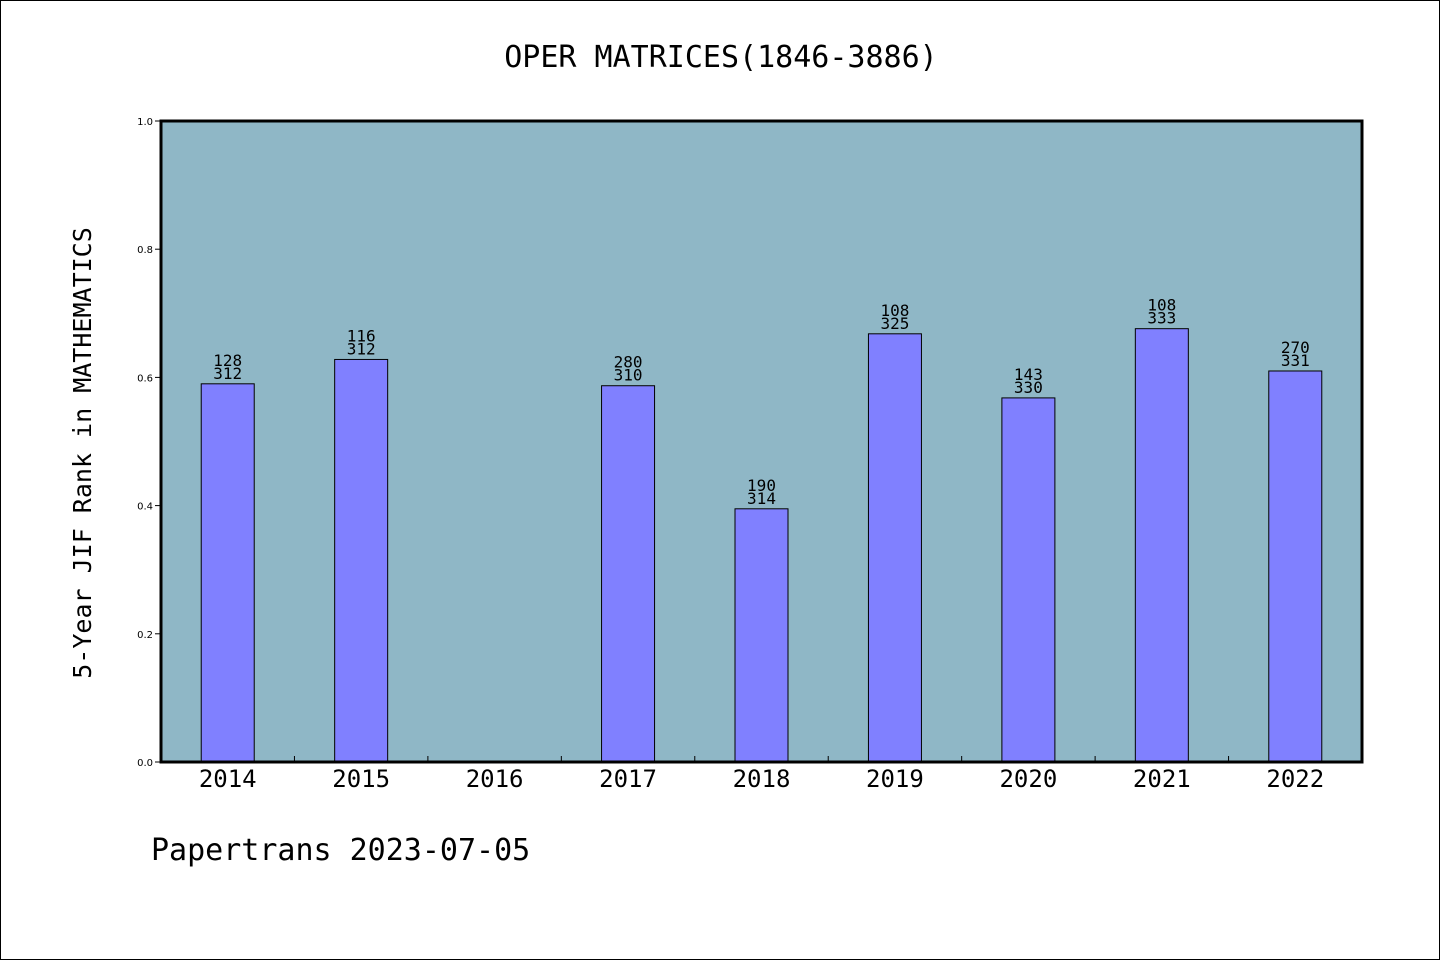 The width and height of the screenshot is (1440, 961). Describe the element at coordinates (361, 348) in the screenshot. I see `bar-label-bottom-2015: 312` at that location.